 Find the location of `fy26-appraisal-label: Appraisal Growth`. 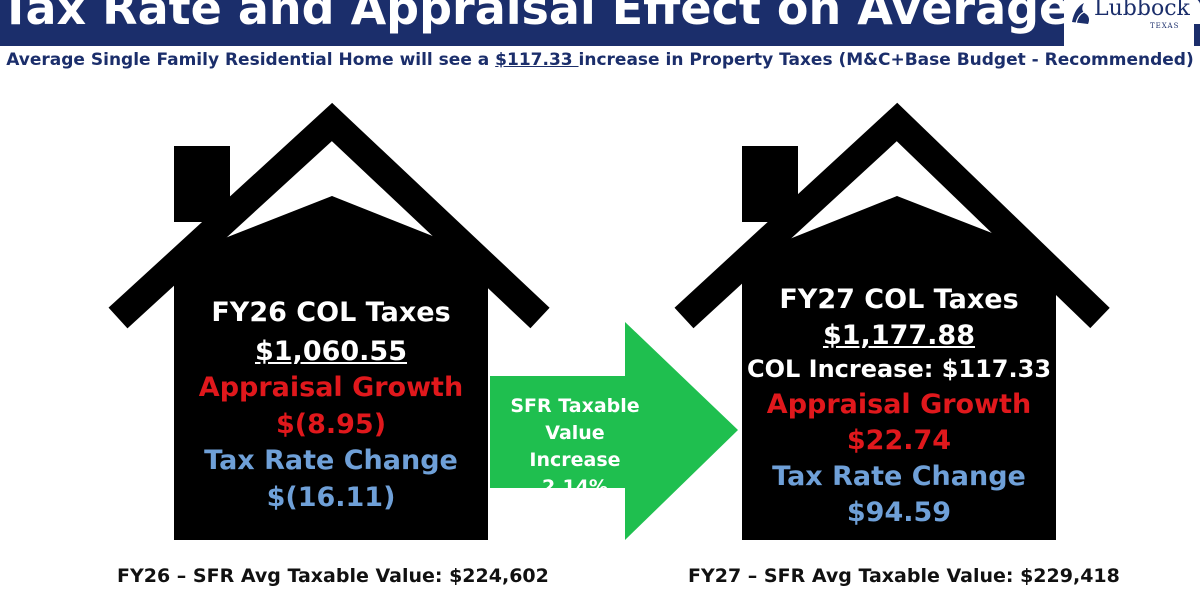

fy26-appraisal-label: Appraisal Growth is located at coordinates (331, 387).